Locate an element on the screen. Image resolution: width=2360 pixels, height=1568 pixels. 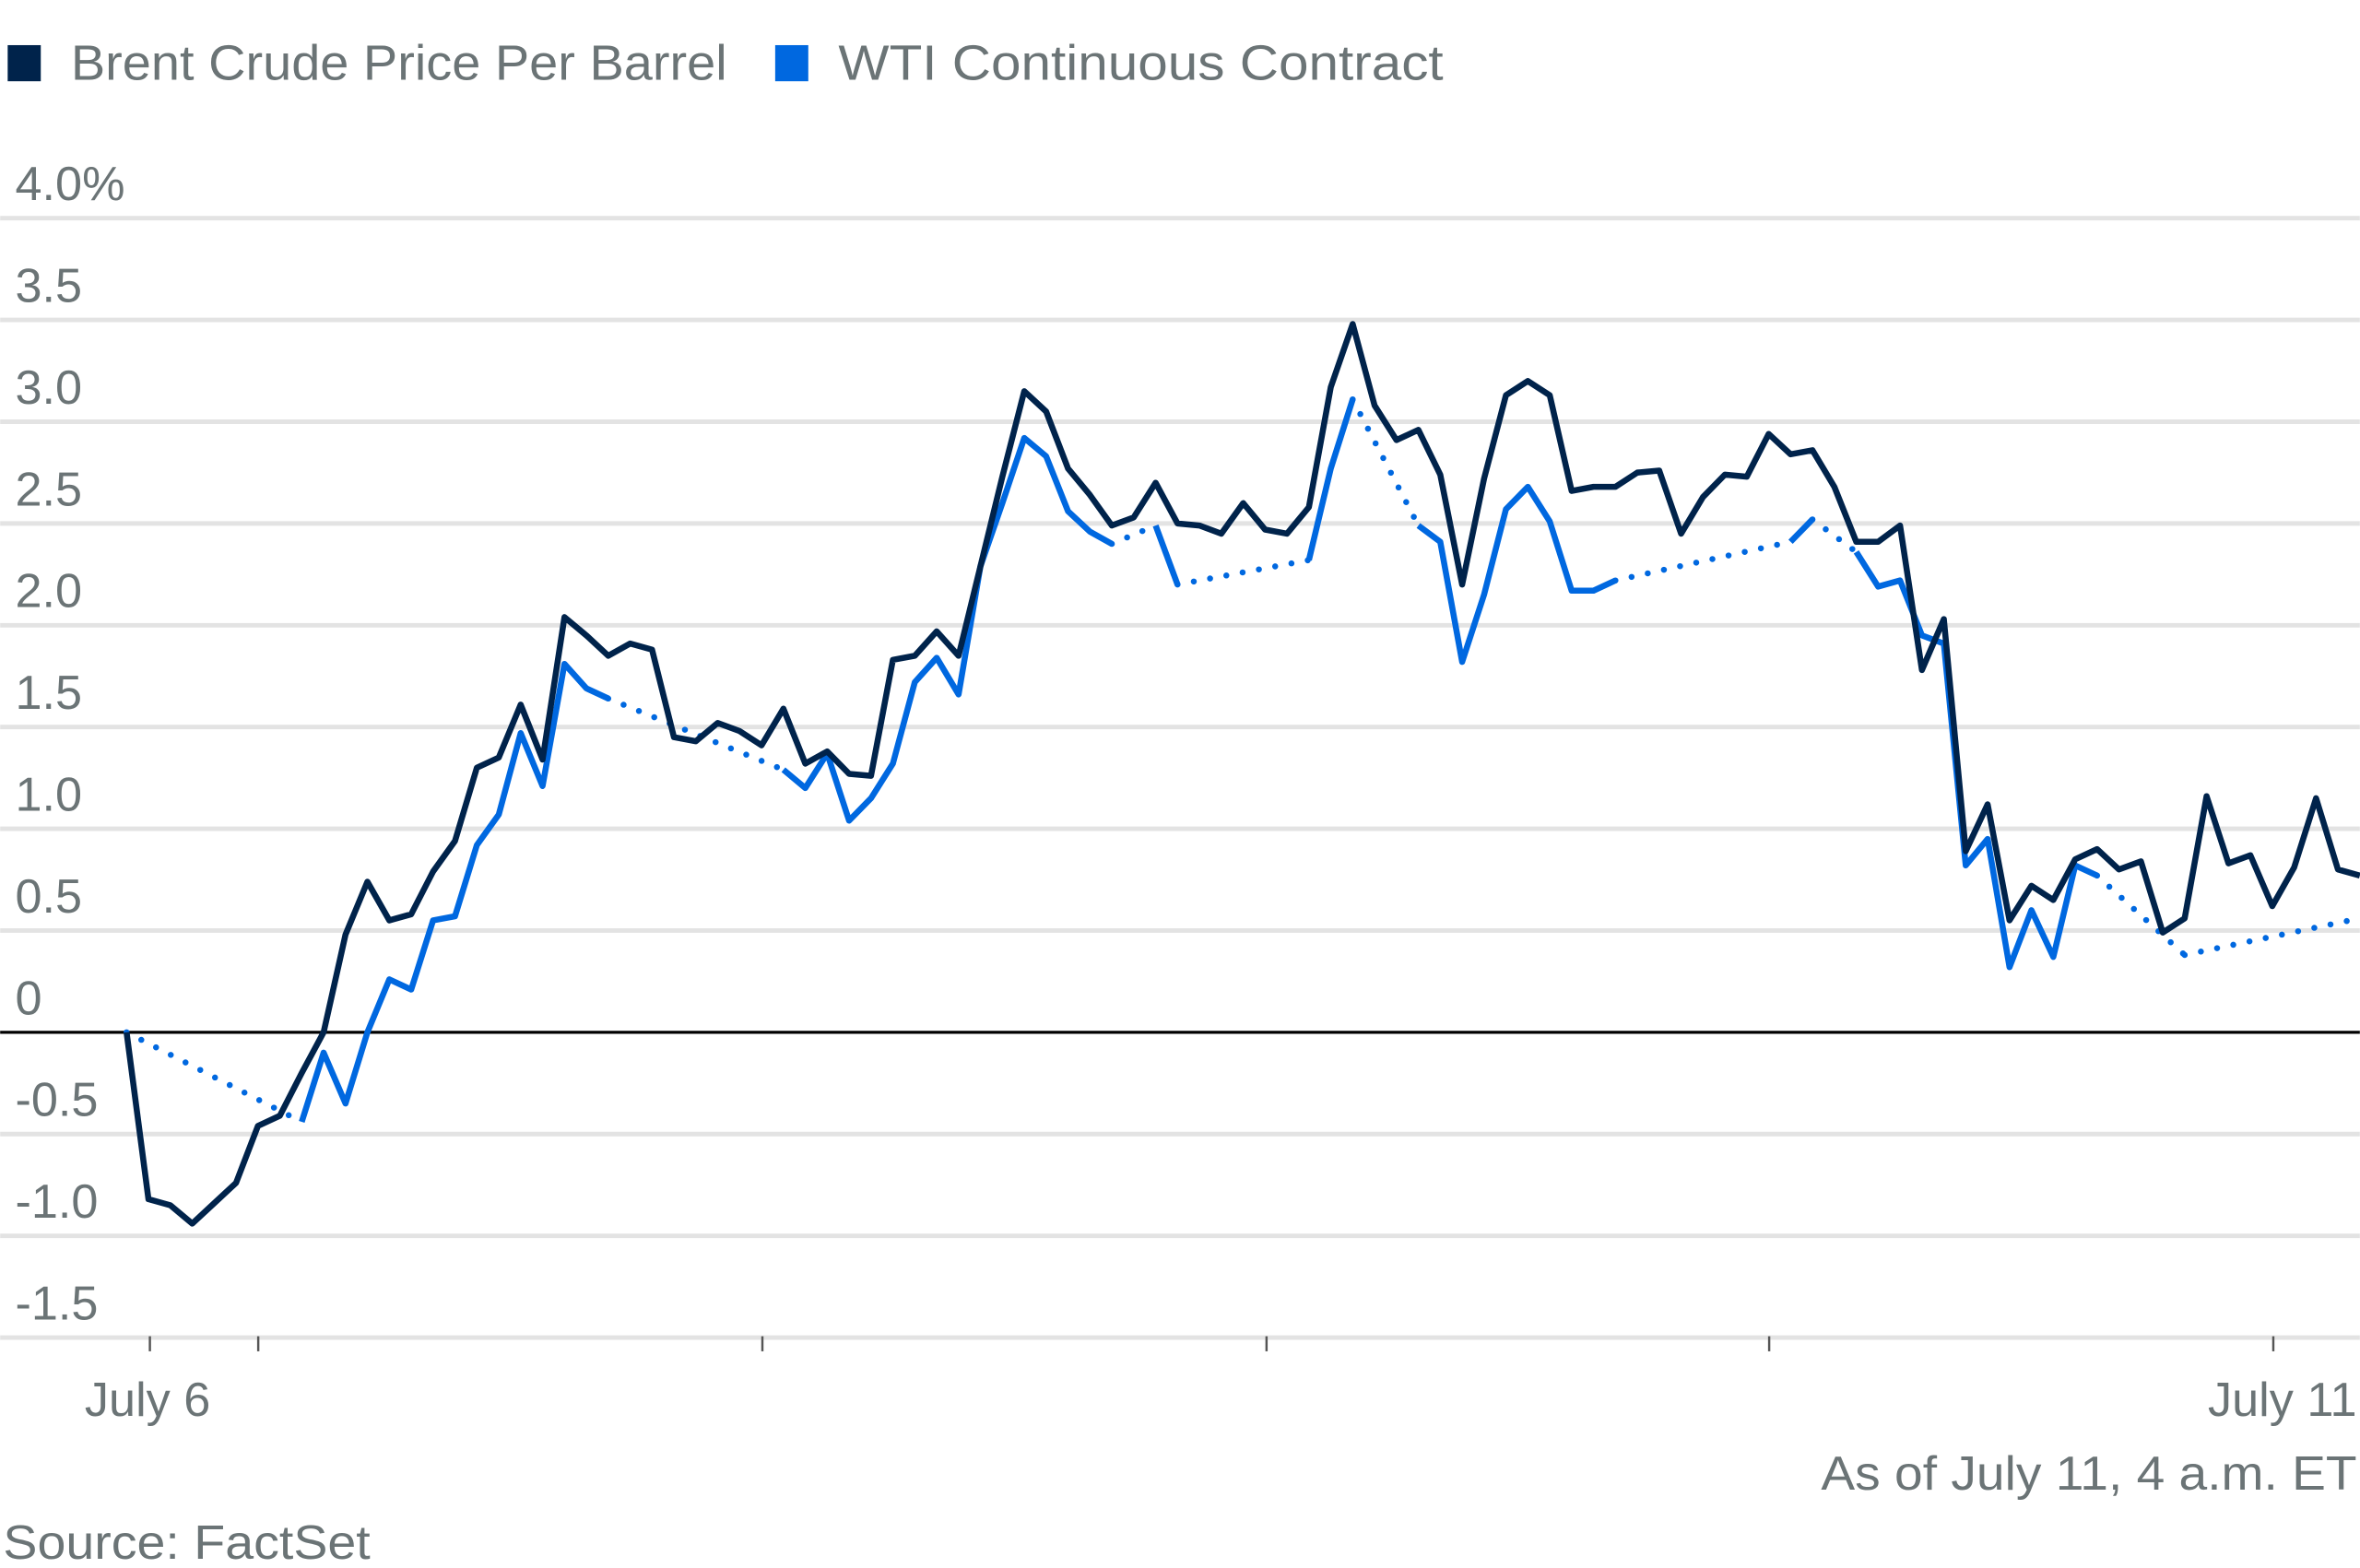
y-tick-label: 1.0 is located at coordinates (48, 794).